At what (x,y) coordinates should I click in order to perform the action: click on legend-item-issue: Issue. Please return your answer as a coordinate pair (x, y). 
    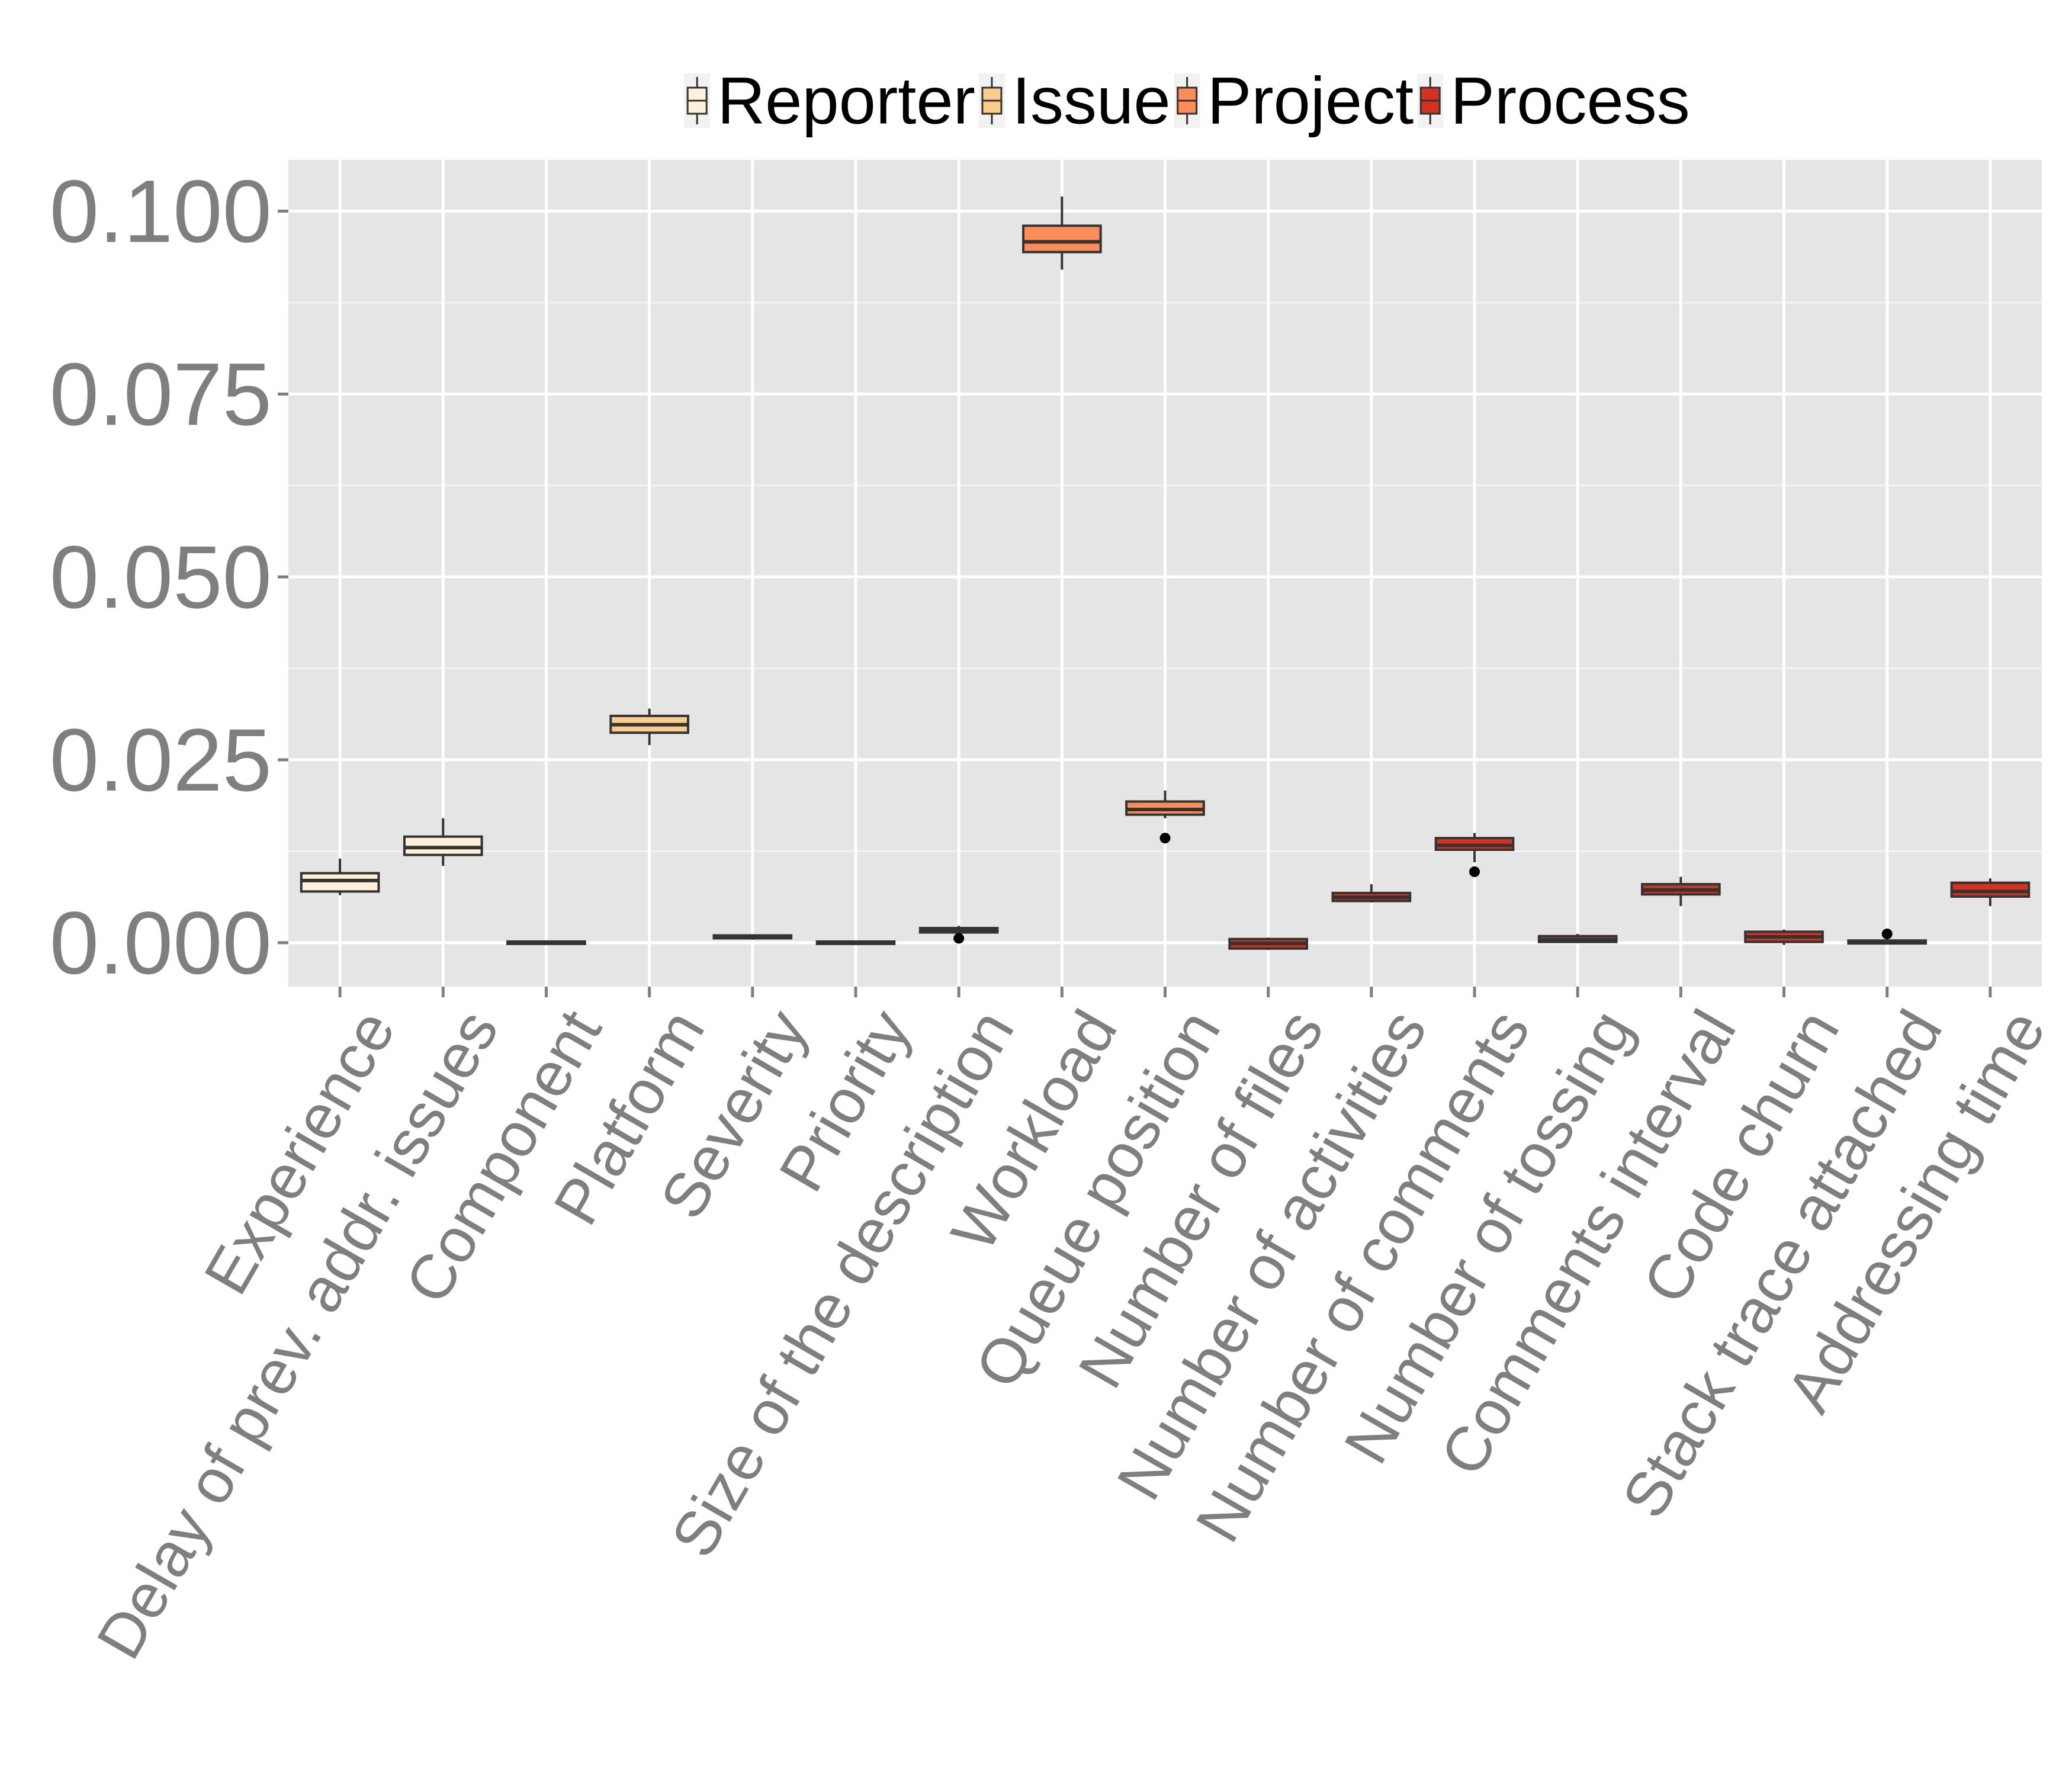
    Looking at the image, I should click on (1074, 101).